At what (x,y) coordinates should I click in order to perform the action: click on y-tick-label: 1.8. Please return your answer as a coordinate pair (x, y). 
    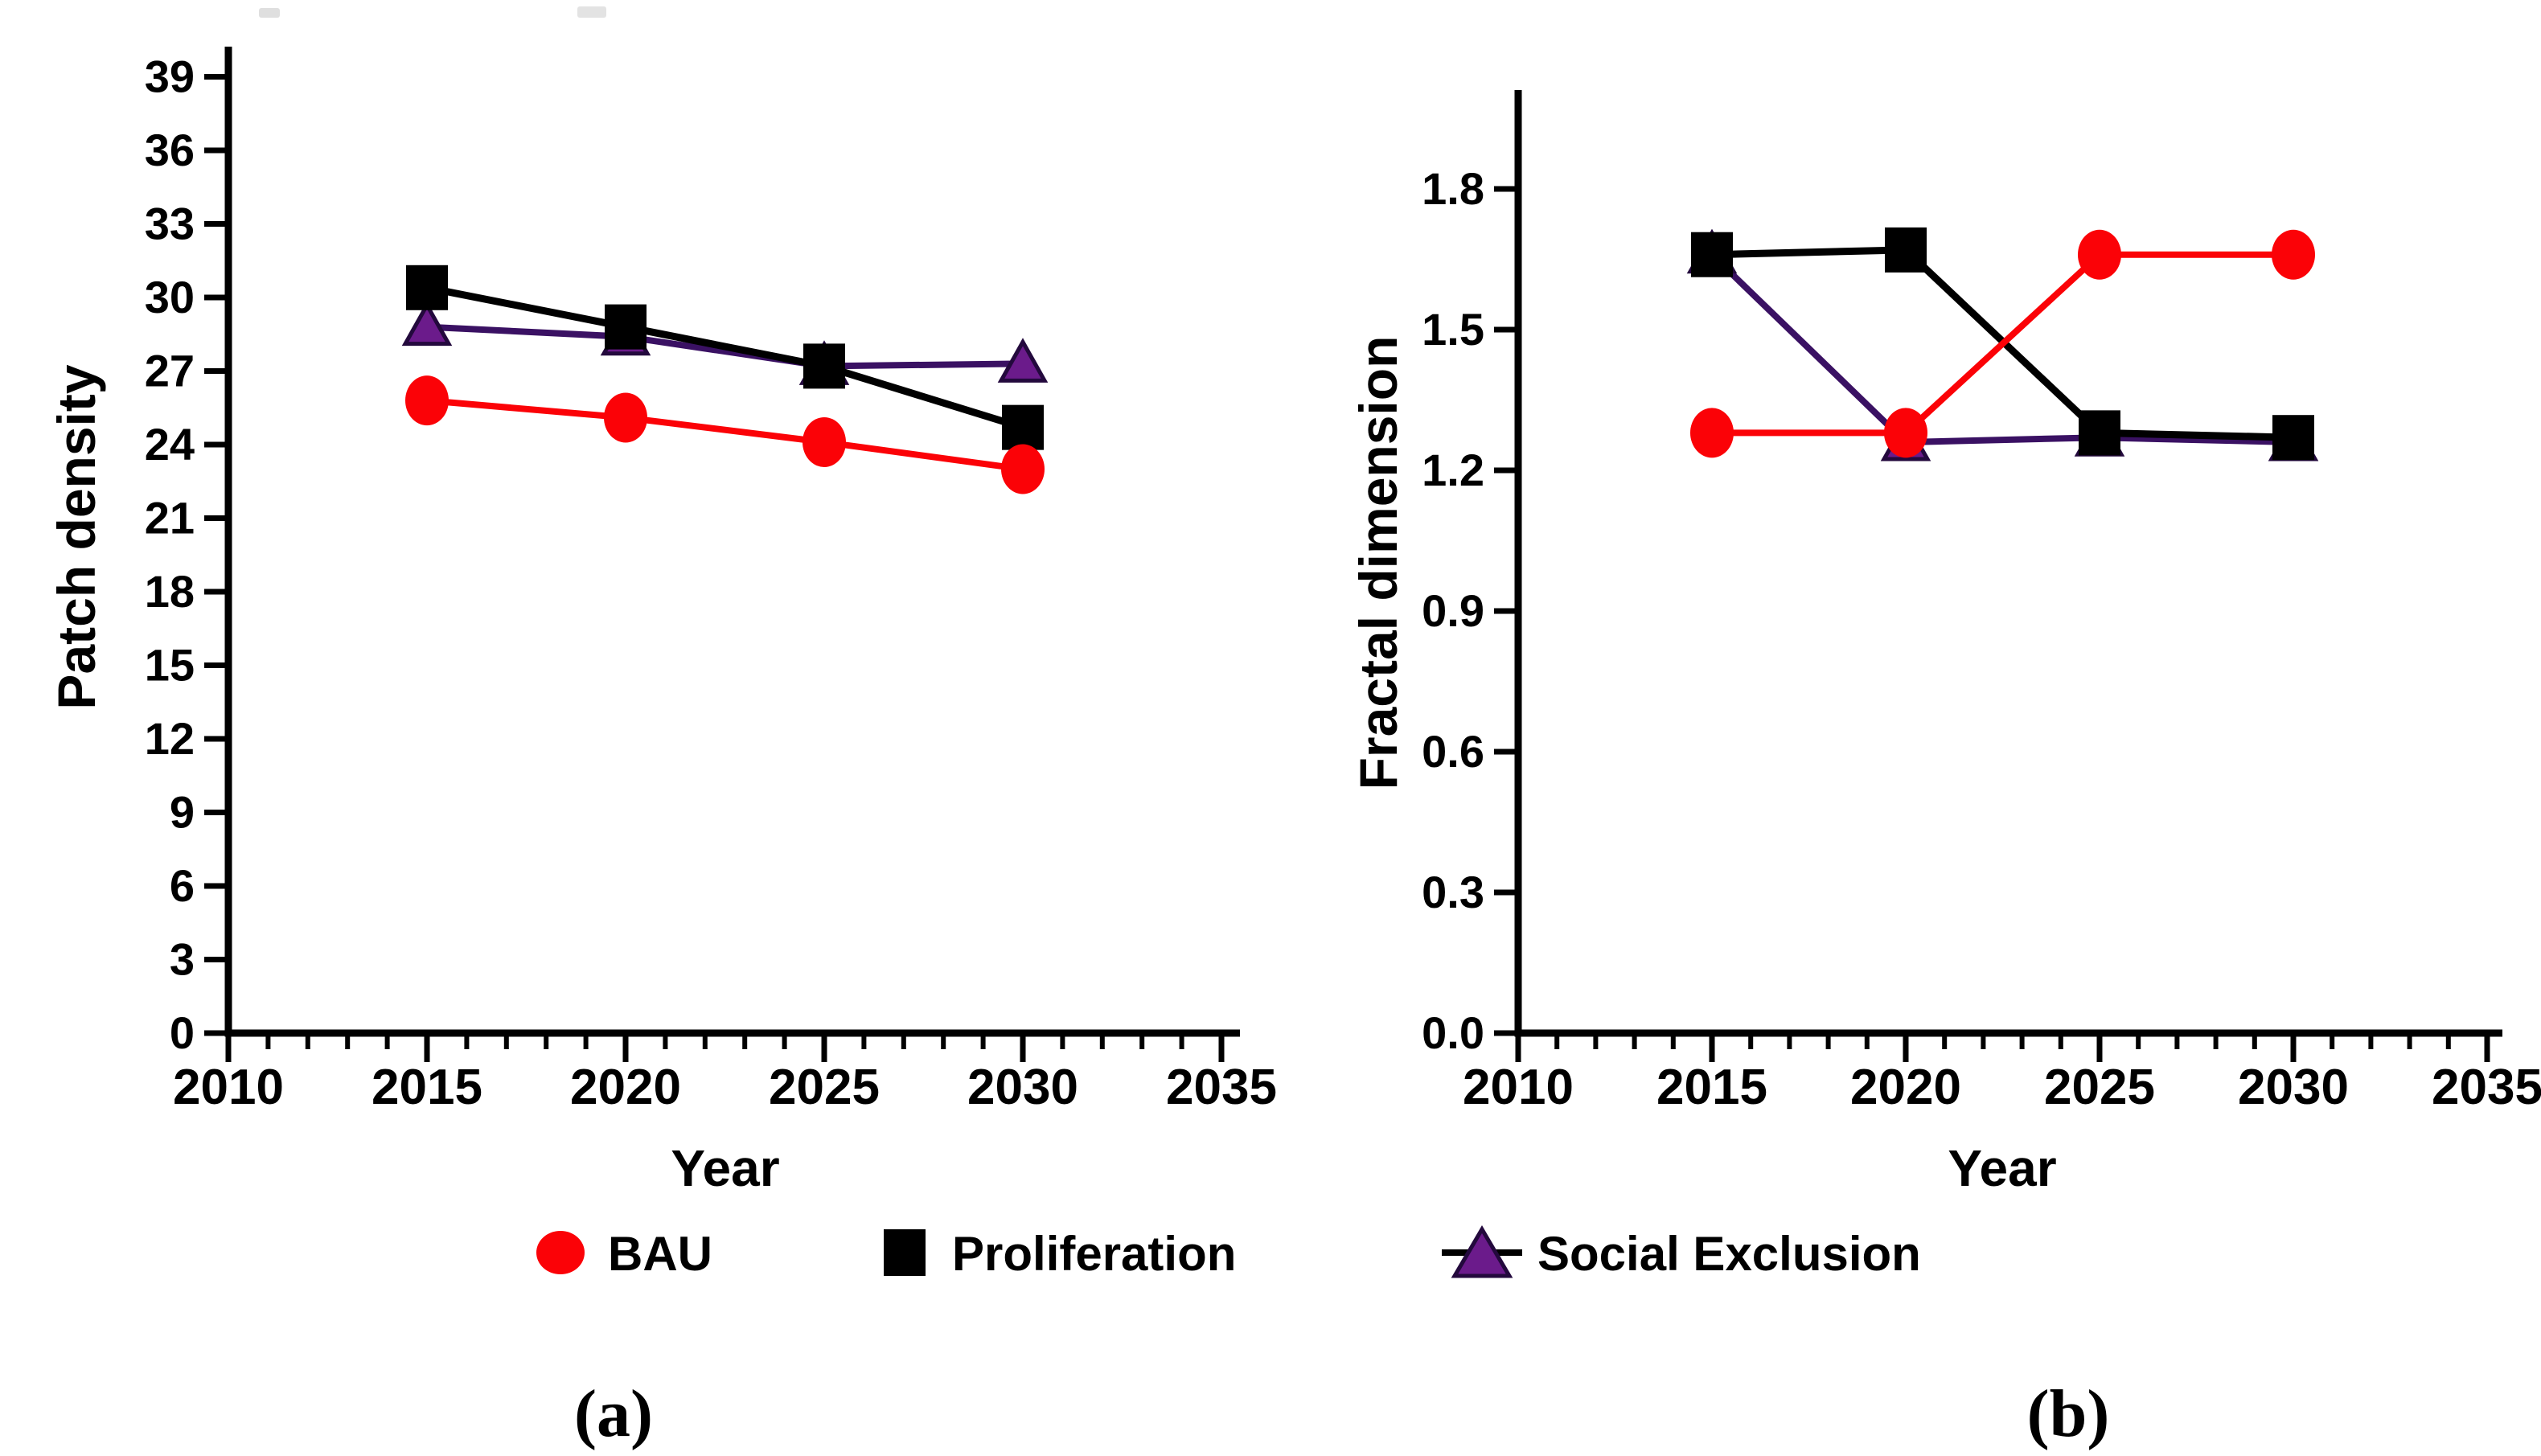
    Looking at the image, I should click on (1453, 188).